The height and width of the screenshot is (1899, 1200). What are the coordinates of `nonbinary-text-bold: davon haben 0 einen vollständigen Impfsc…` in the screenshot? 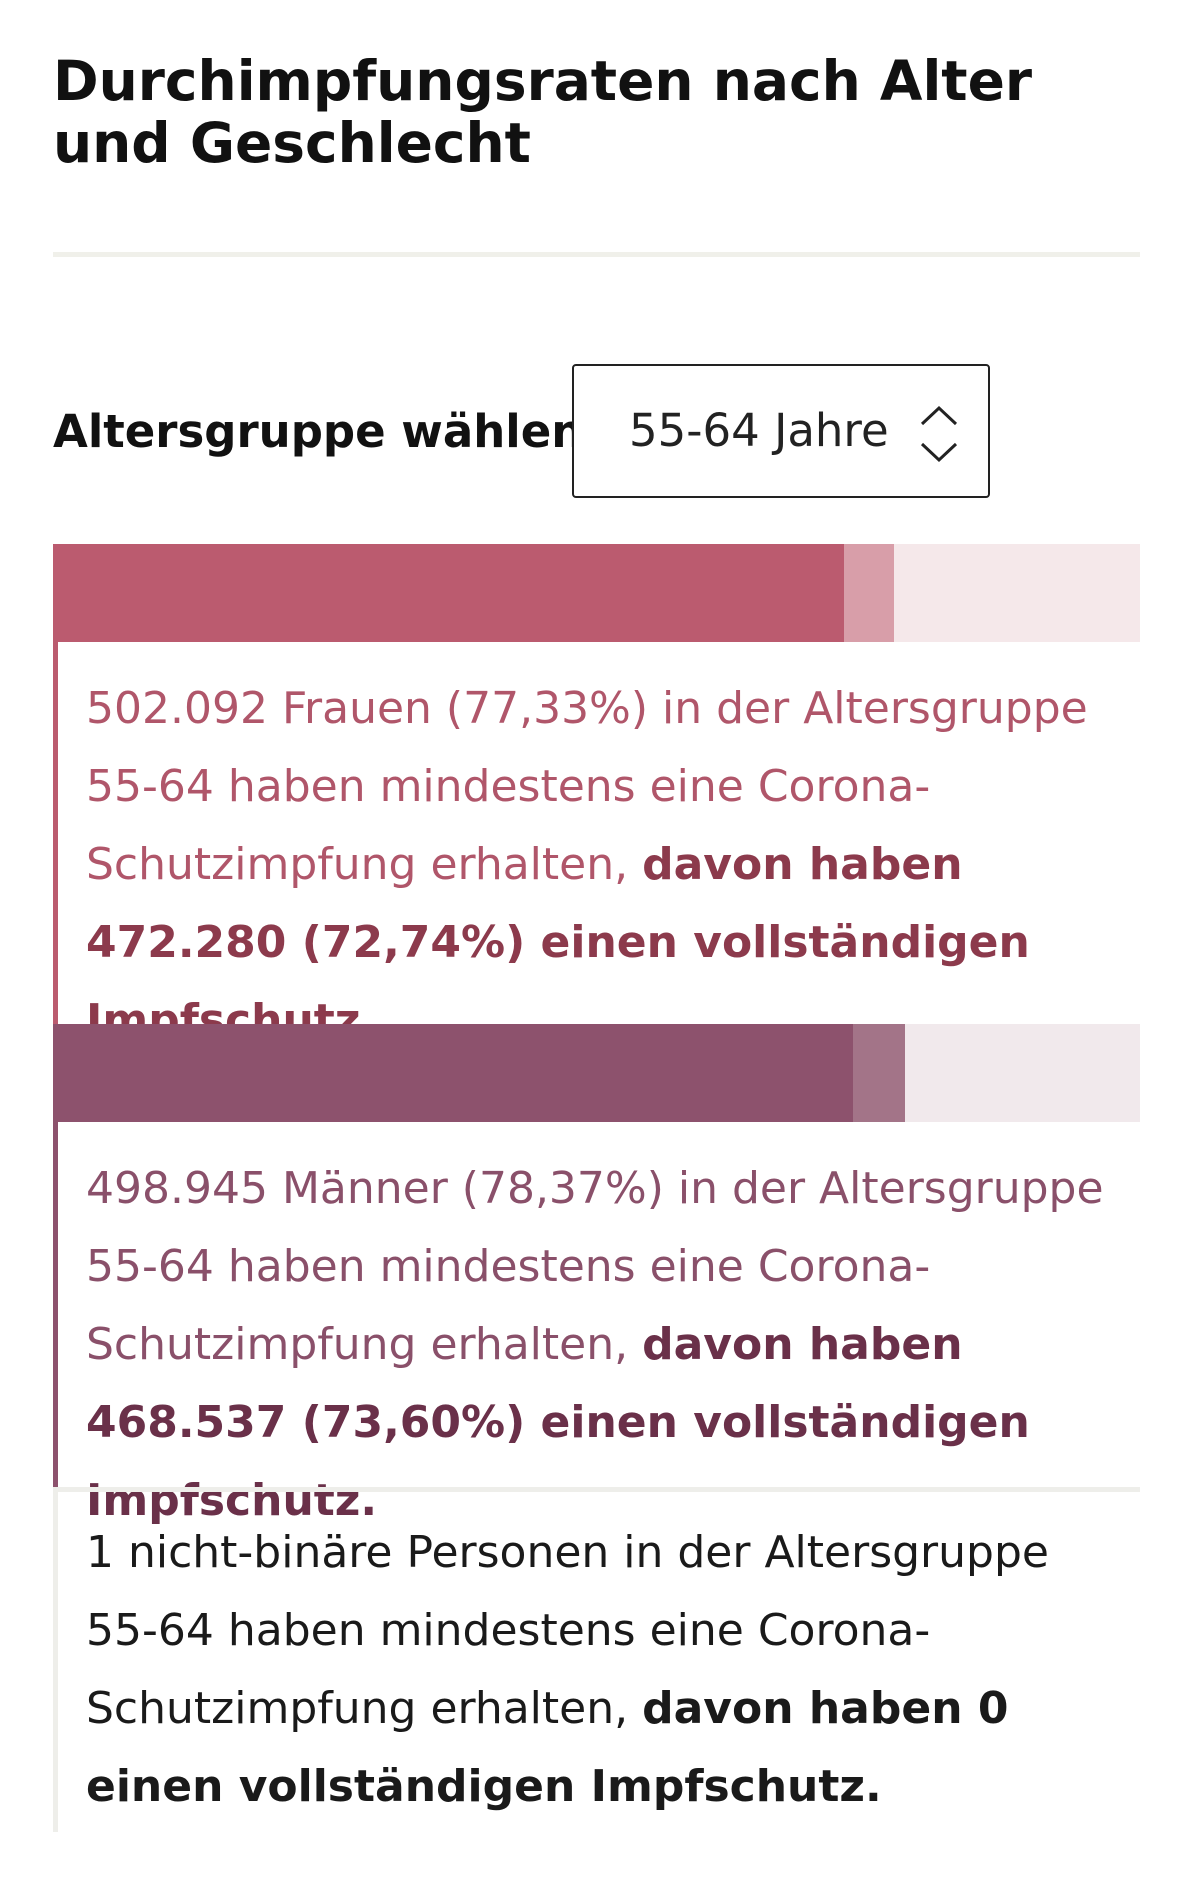 It's located at (547, 1747).